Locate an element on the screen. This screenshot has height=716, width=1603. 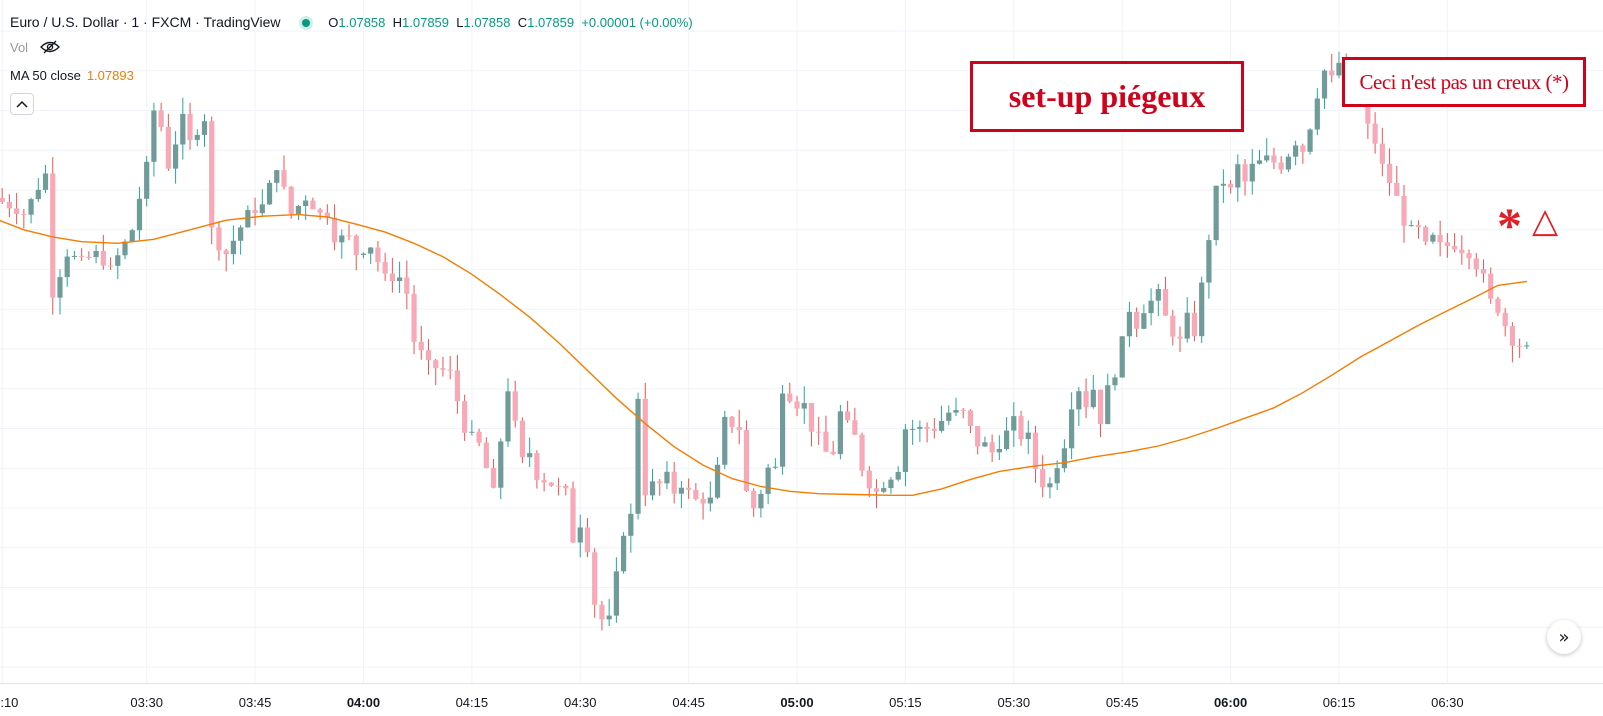
ma-legend: MA 50 close 1.07893 is located at coordinates (72, 75).